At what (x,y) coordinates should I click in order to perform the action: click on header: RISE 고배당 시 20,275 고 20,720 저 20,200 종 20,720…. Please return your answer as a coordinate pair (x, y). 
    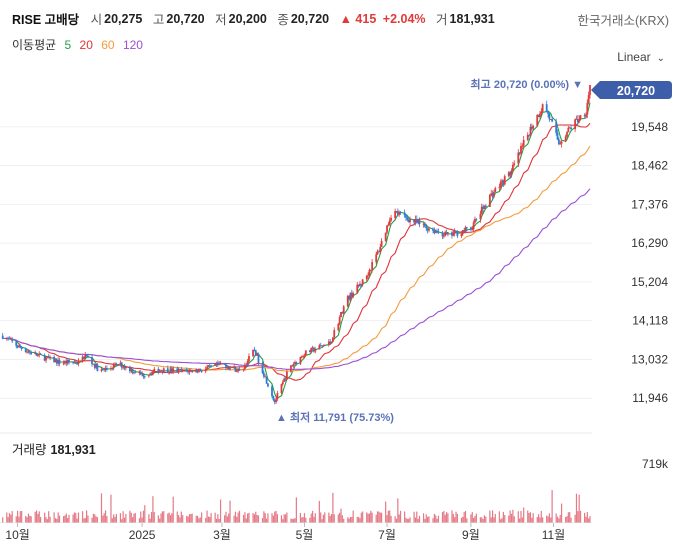
    Looking at the image, I should click on (341, 28).